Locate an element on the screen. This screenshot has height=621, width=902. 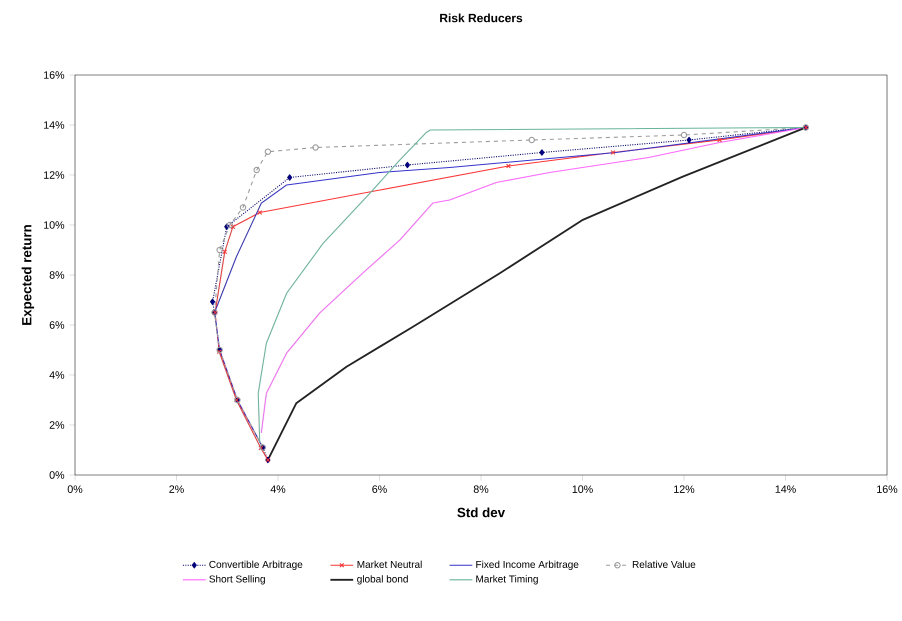
x-tick-label: 6% is located at coordinates (379, 489).